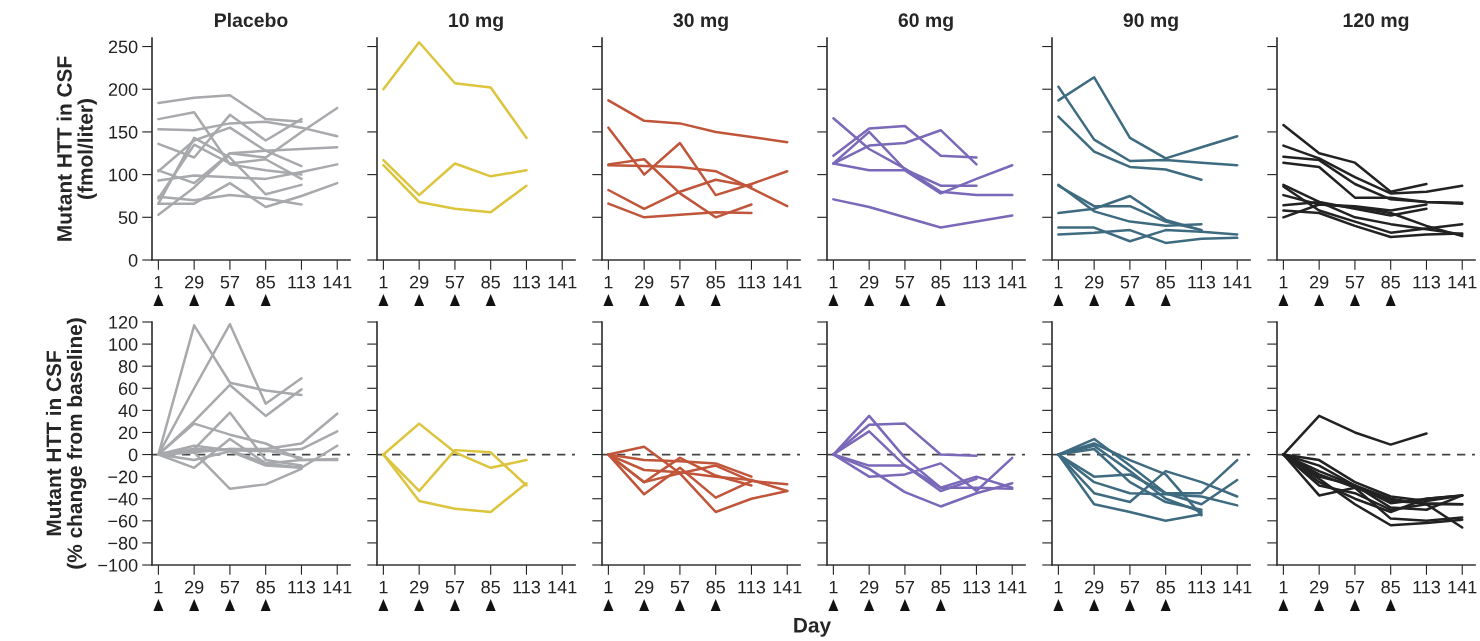 This screenshot has width=1480, height=641. What do you see at coordinates (66, 443) in the screenshot?
I see `y-axis-title: Mutant HTT in CSF (% change from baseline)` at bounding box center [66, 443].